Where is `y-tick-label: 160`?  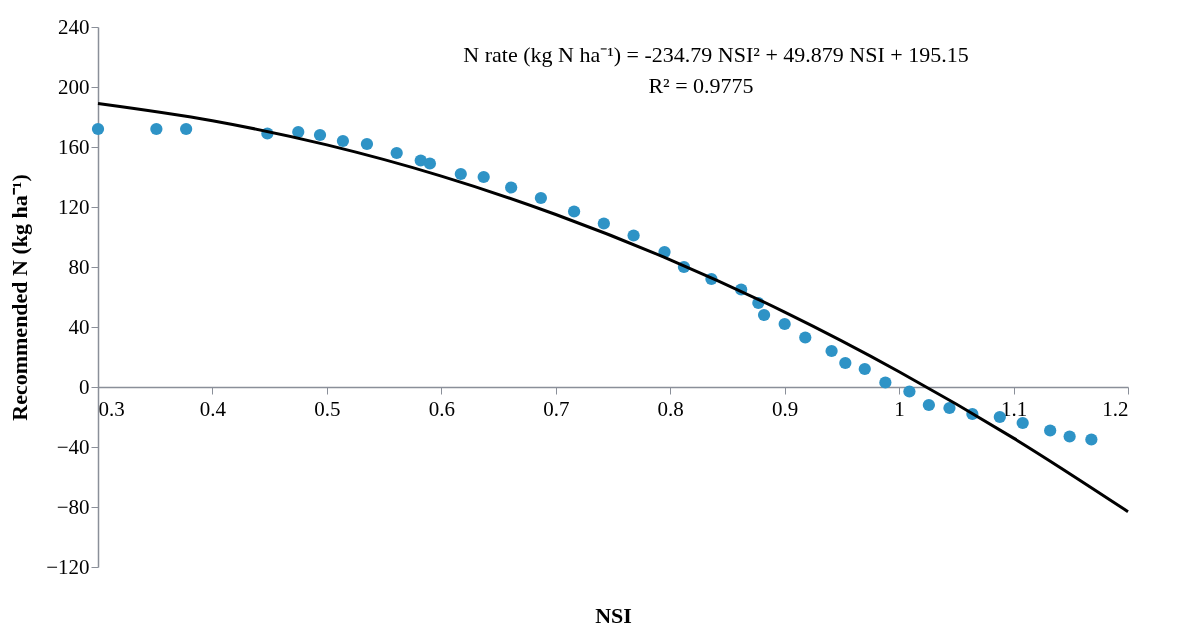 y-tick-label: 160 is located at coordinates (74, 146).